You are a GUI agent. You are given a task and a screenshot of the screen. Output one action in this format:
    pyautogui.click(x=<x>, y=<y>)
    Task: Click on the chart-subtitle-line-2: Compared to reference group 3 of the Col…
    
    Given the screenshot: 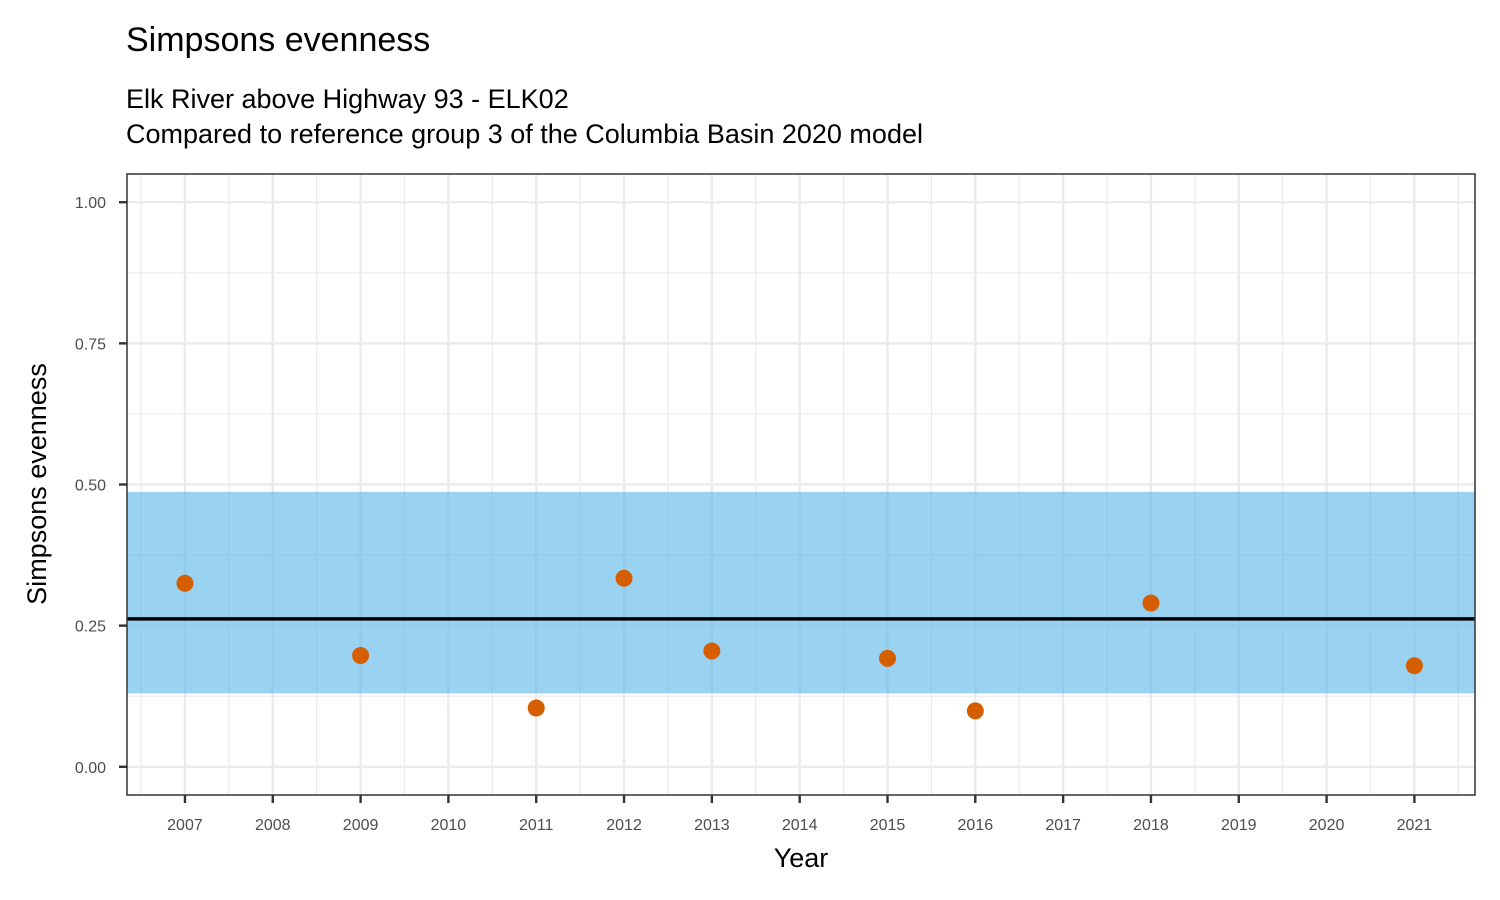 What is the action you would take?
    pyautogui.click(x=524, y=134)
    